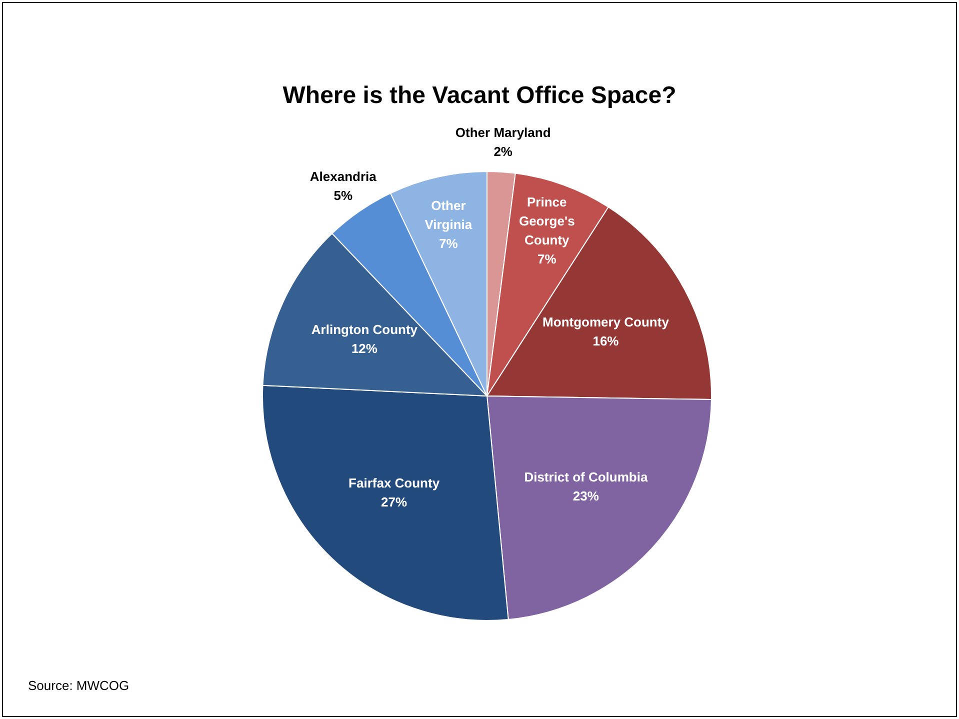 The image size is (959, 719). What do you see at coordinates (480, 96) in the screenshot?
I see `chart-title: Where is the Vacant Office Space?` at bounding box center [480, 96].